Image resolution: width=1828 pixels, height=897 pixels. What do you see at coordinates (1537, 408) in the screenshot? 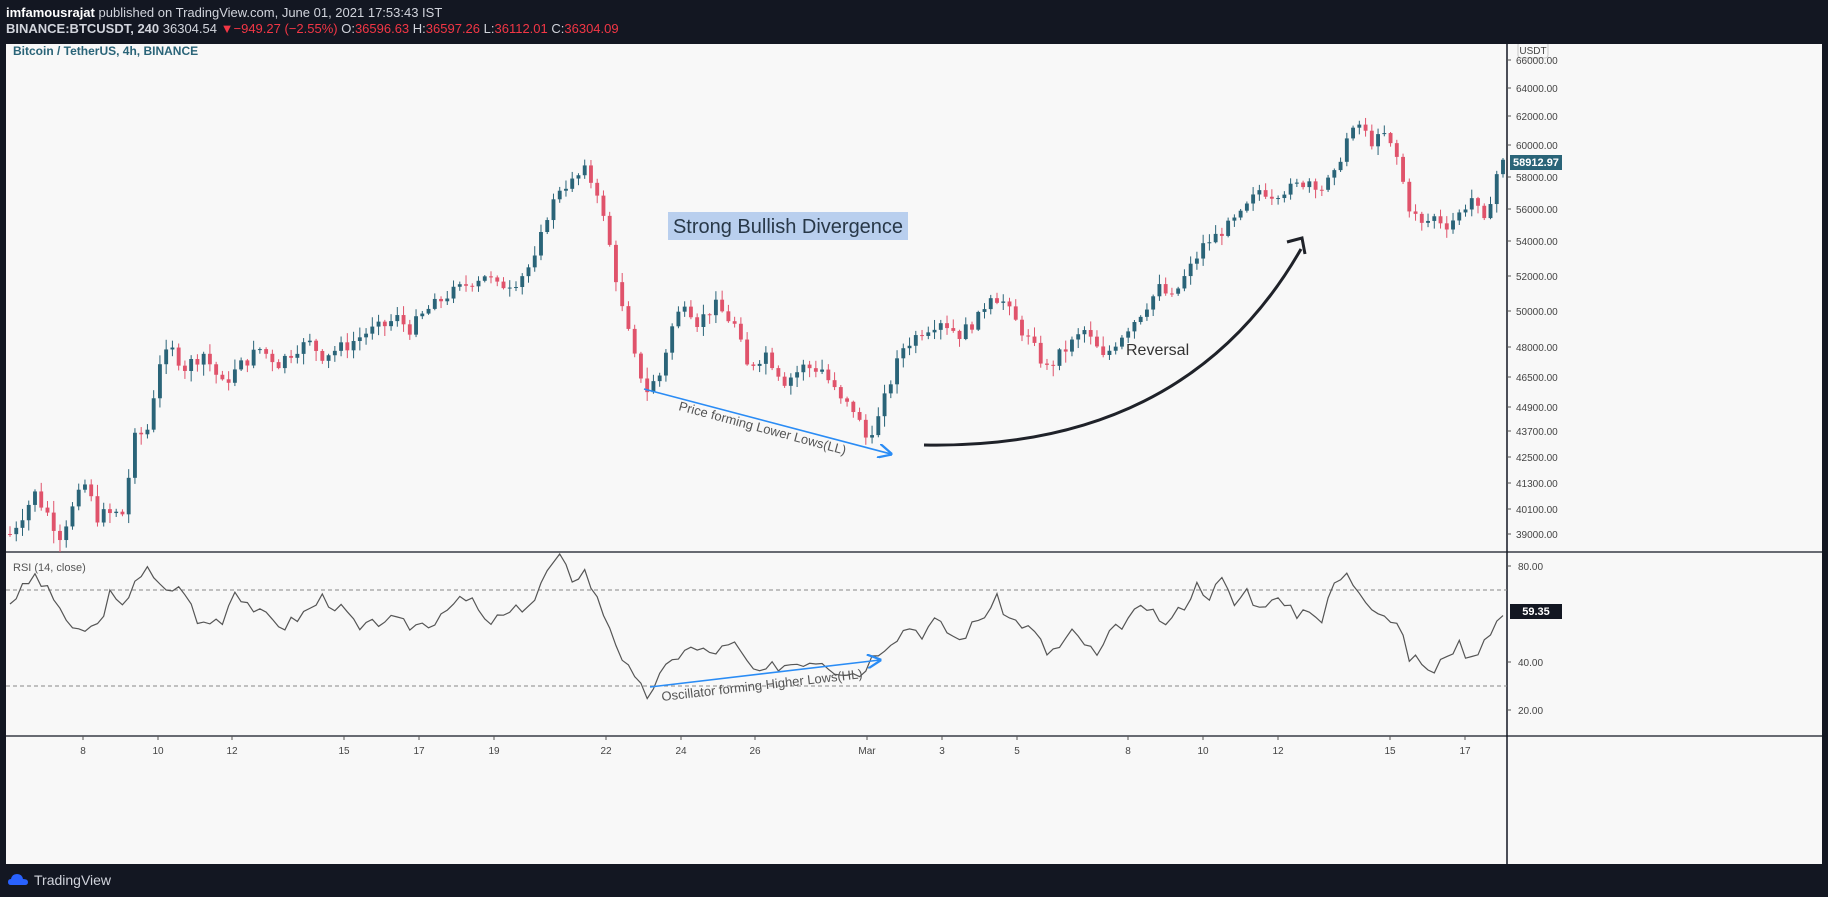
I see `price-tick-label: 44900.00` at bounding box center [1537, 408].